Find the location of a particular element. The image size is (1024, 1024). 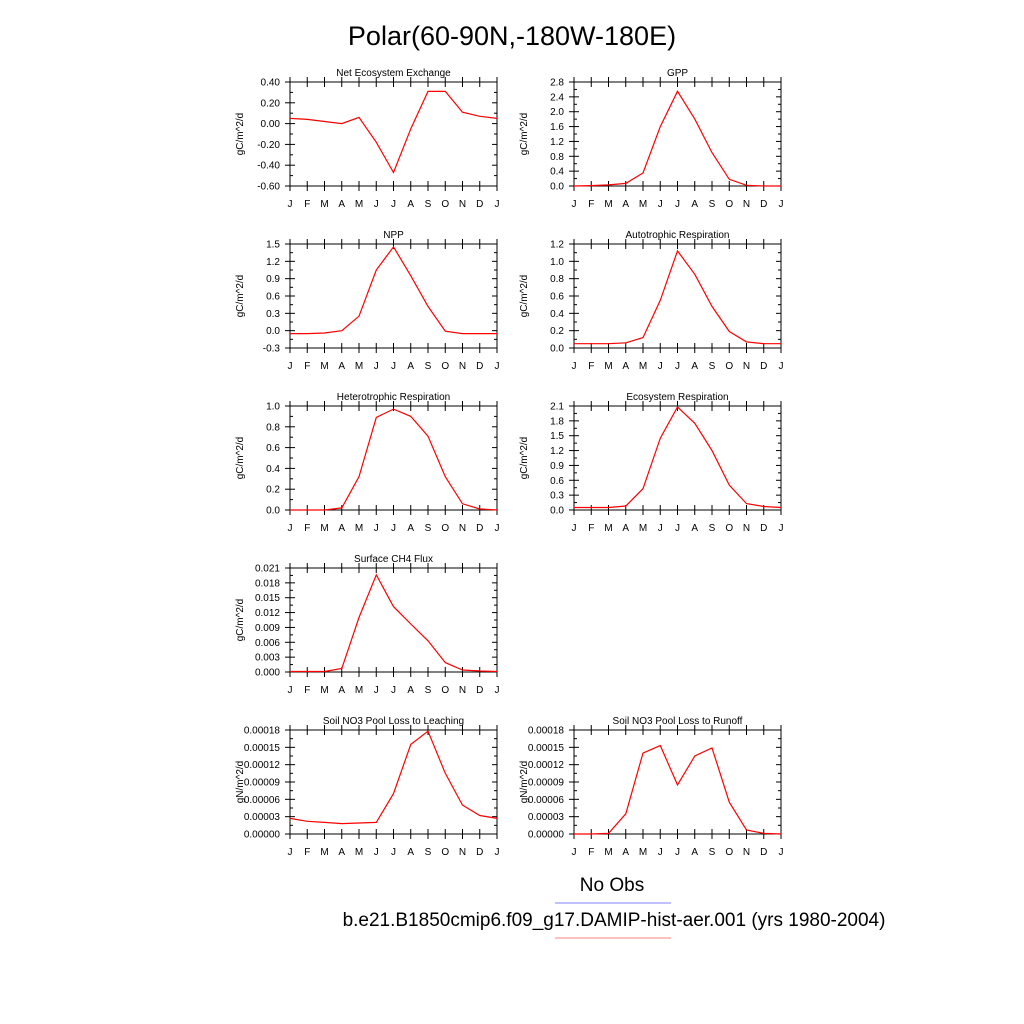

y-tick-label: 0.009 is located at coordinates (267, 628).